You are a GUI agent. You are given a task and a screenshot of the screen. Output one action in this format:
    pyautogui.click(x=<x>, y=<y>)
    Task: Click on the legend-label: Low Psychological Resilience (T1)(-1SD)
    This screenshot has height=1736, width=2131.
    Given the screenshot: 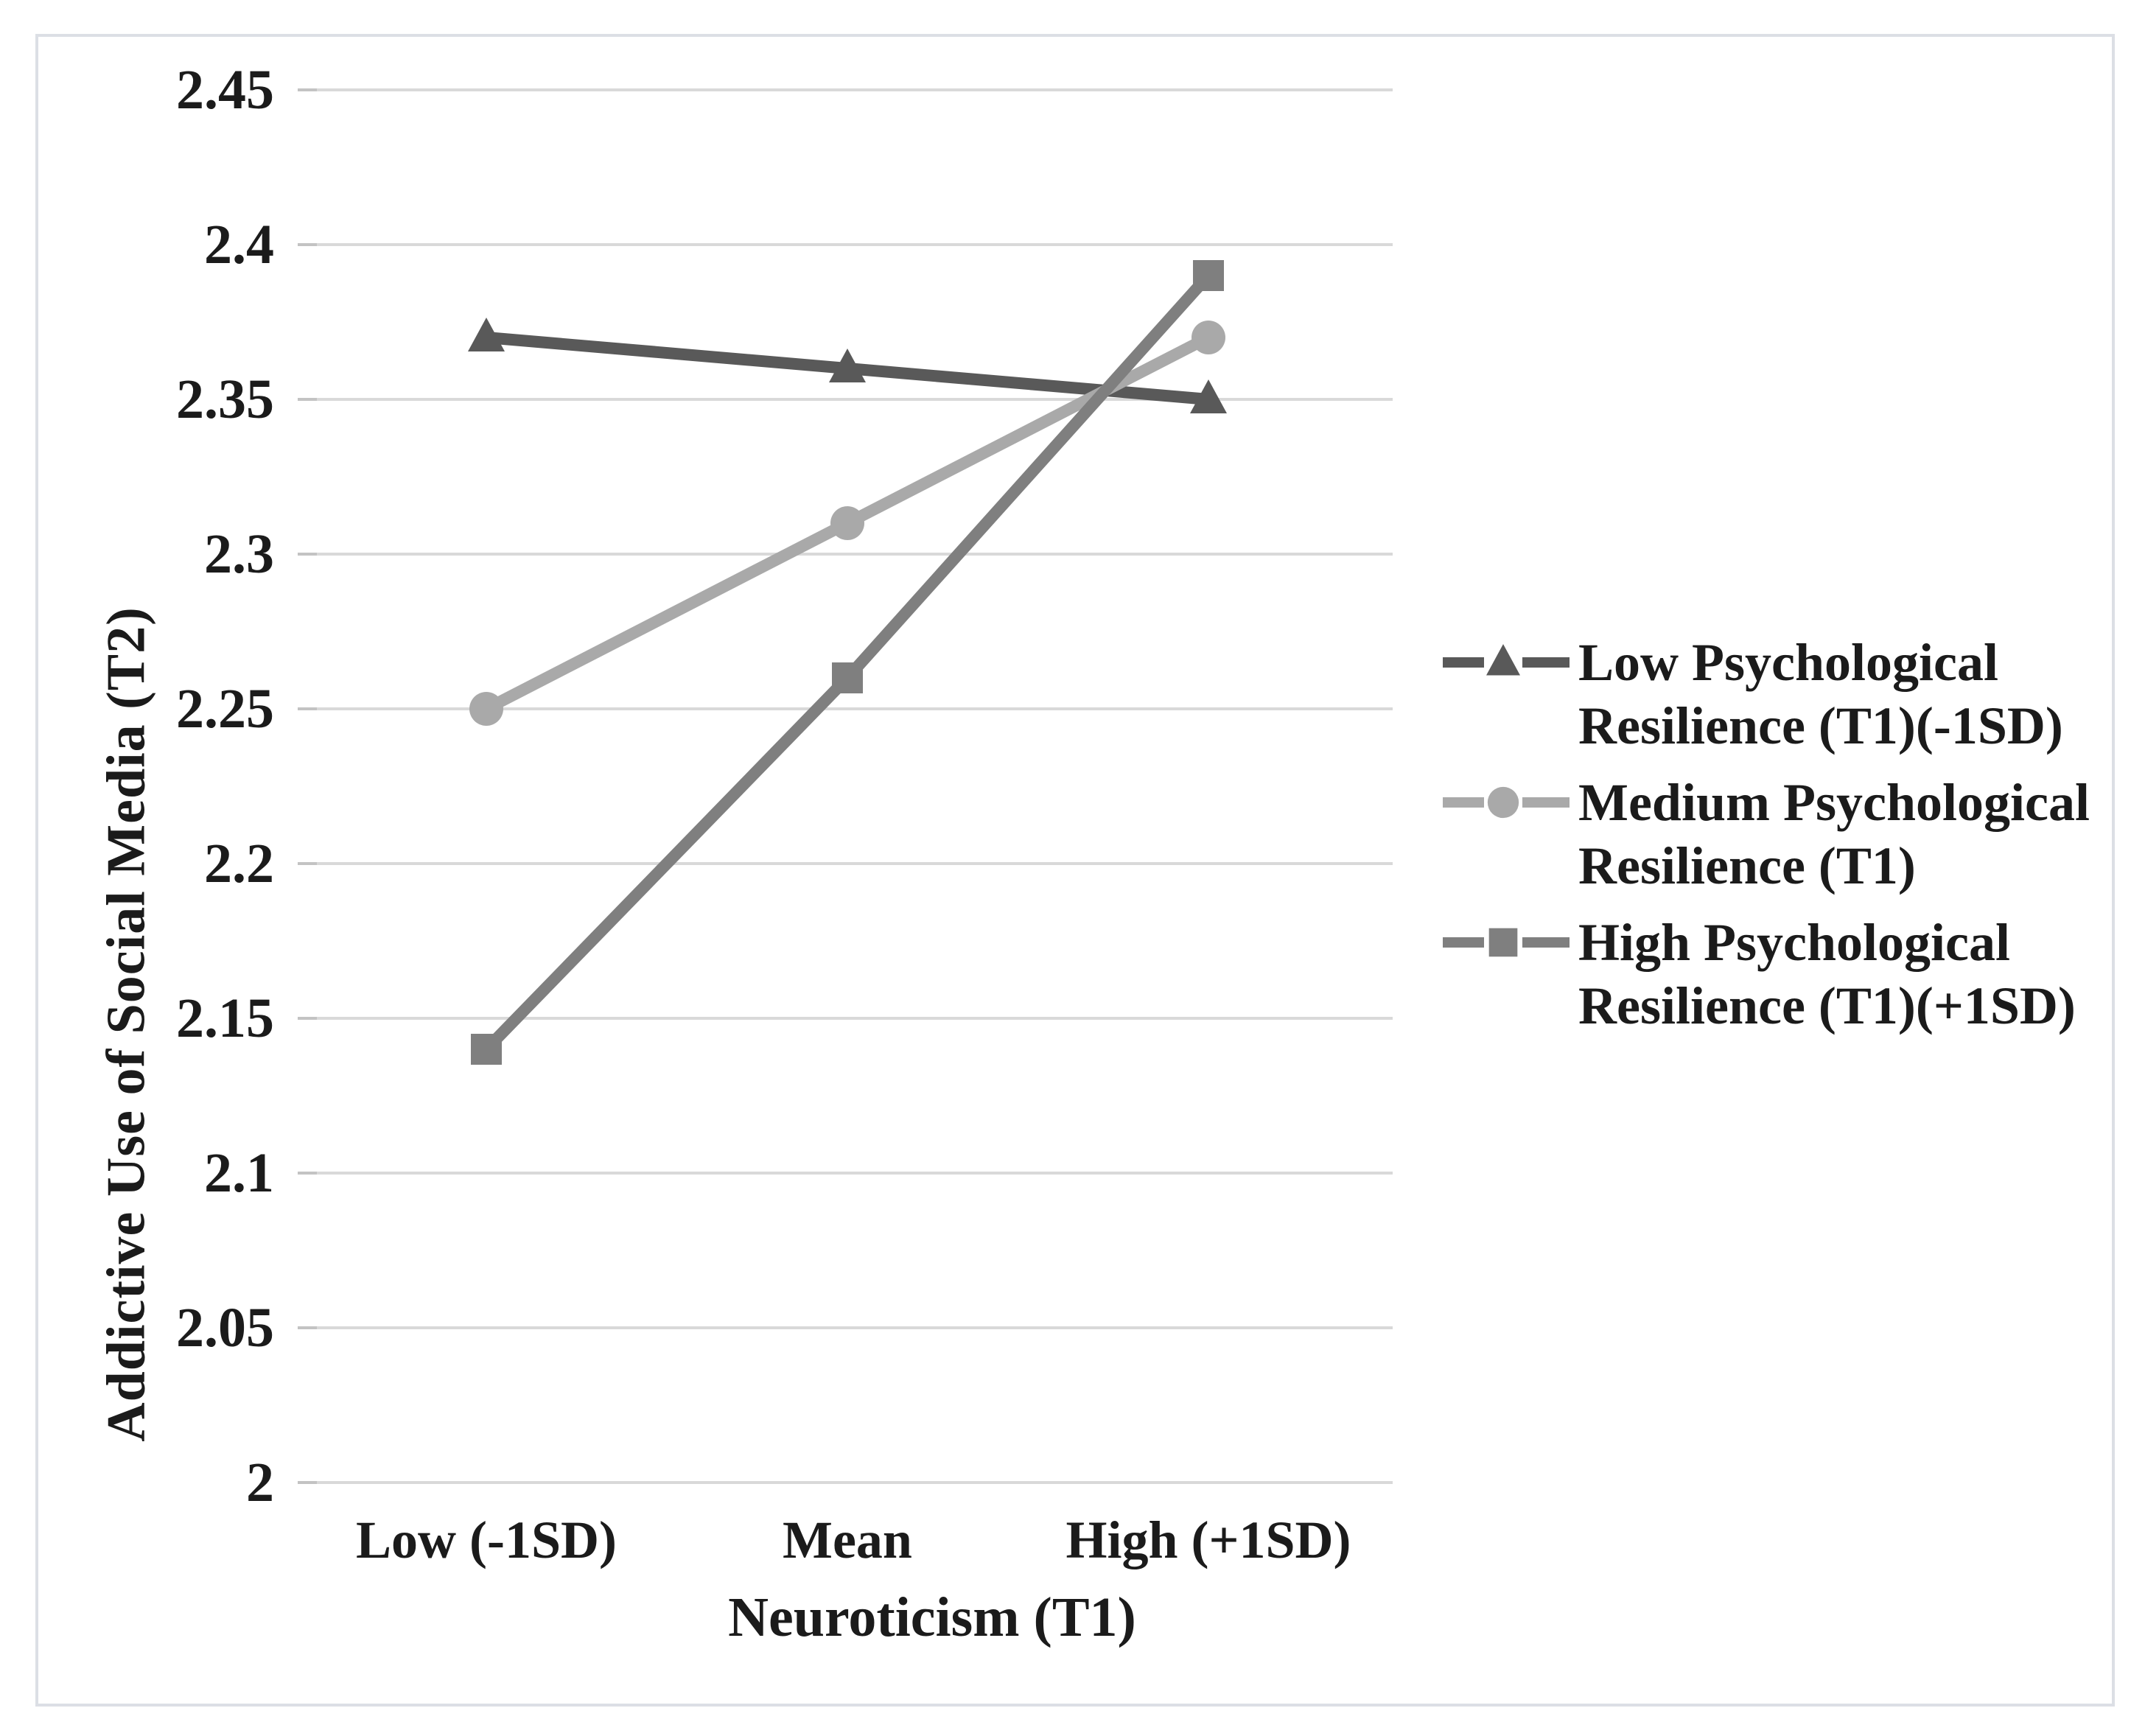 What is the action you would take?
    pyautogui.click(x=1821, y=694)
    